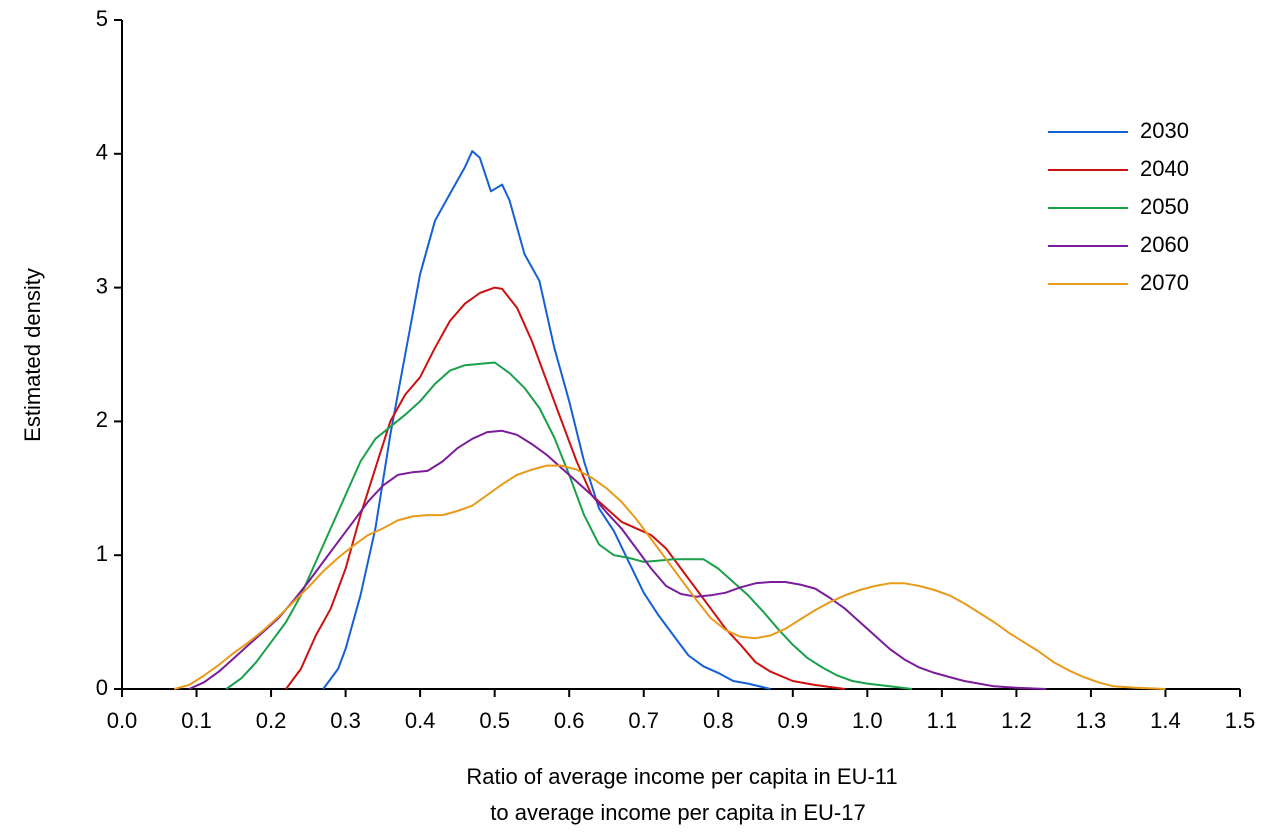 This screenshot has height=835, width=1274. Describe the element at coordinates (196, 720) in the screenshot. I see `x-tick-label: 0.1` at that location.